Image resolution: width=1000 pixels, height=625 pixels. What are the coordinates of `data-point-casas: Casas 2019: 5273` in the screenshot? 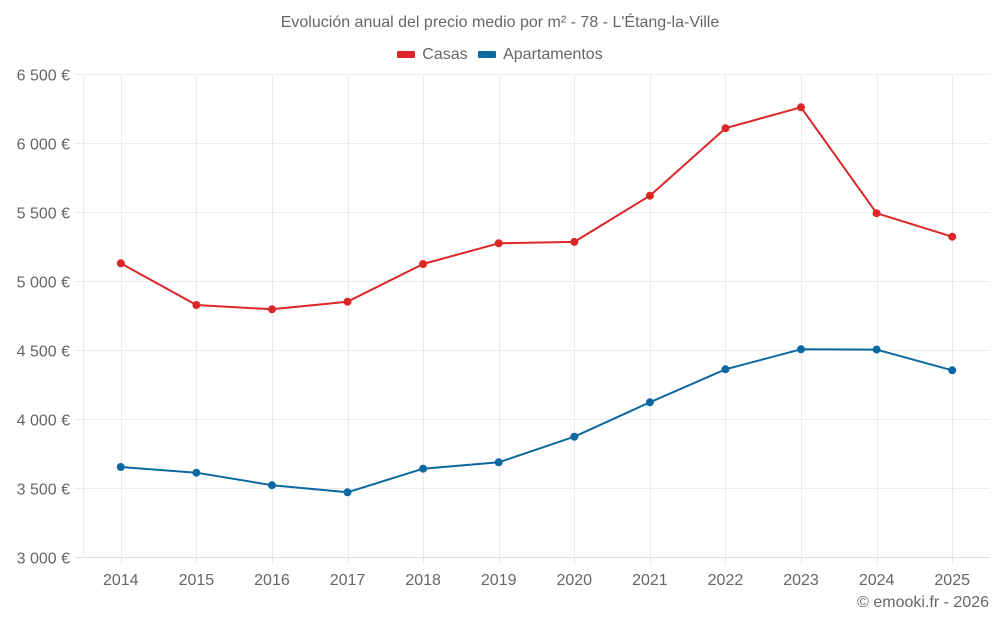 It's located at (498, 243).